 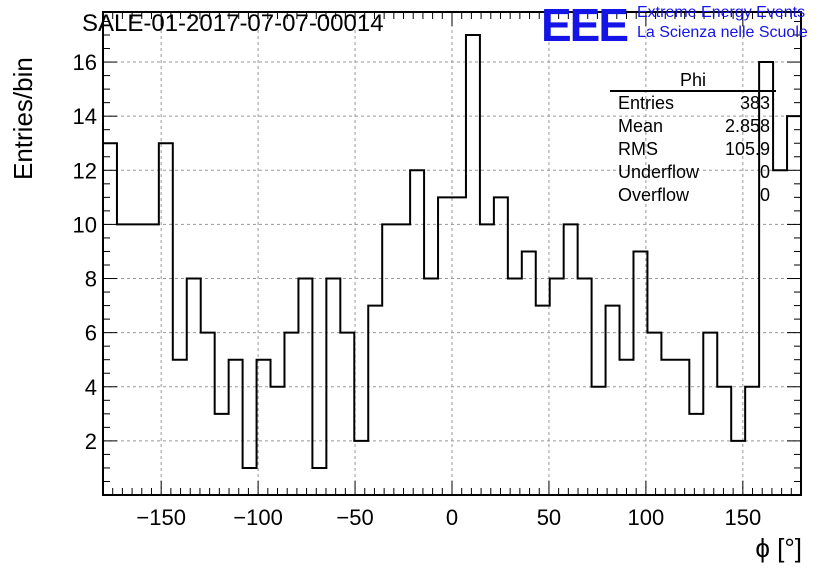 I want to click on stats-label: Underflow, so click(x=659, y=172).